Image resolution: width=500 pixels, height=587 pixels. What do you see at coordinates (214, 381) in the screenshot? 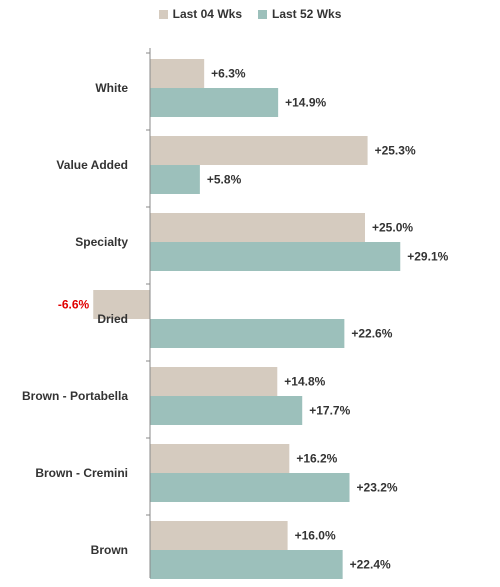
I see `bar-brown-portabella-last-04-wks` at bounding box center [214, 381].